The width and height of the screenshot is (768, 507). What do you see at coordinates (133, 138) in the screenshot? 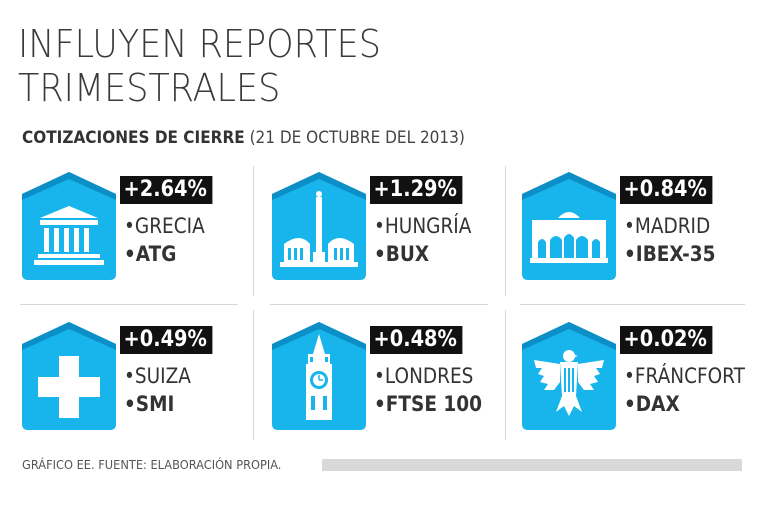
I see `subtitle-label: COTIZACIONES DE CIERRE` at bounding box center [133, 138].